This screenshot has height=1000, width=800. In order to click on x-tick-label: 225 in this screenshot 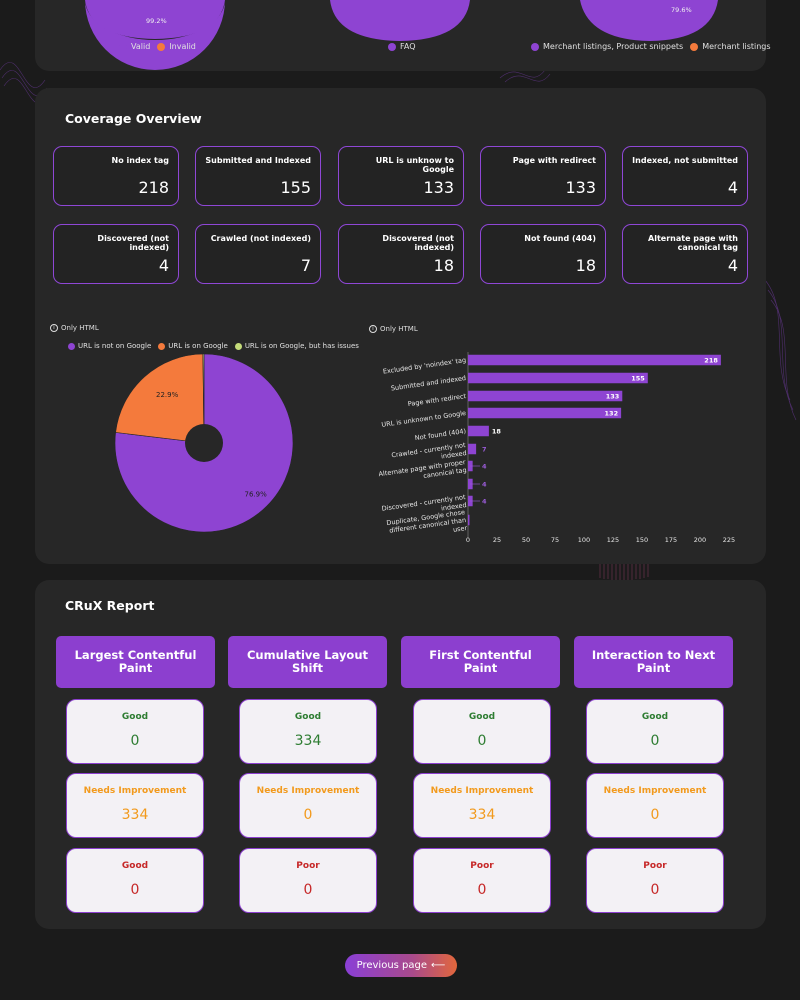, I will do `click(729, 540)`.